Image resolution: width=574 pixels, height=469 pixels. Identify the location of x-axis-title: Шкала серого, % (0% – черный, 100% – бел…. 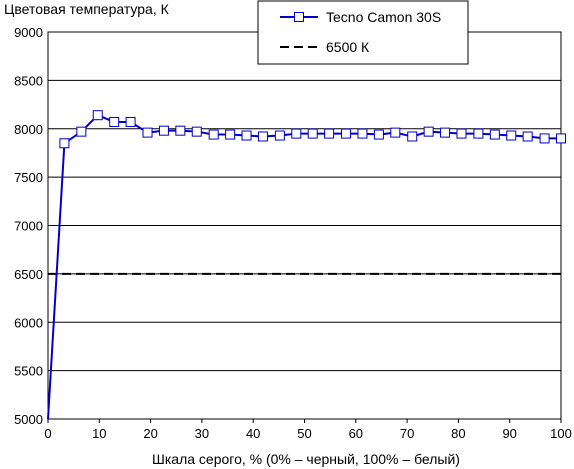
(306, 459).